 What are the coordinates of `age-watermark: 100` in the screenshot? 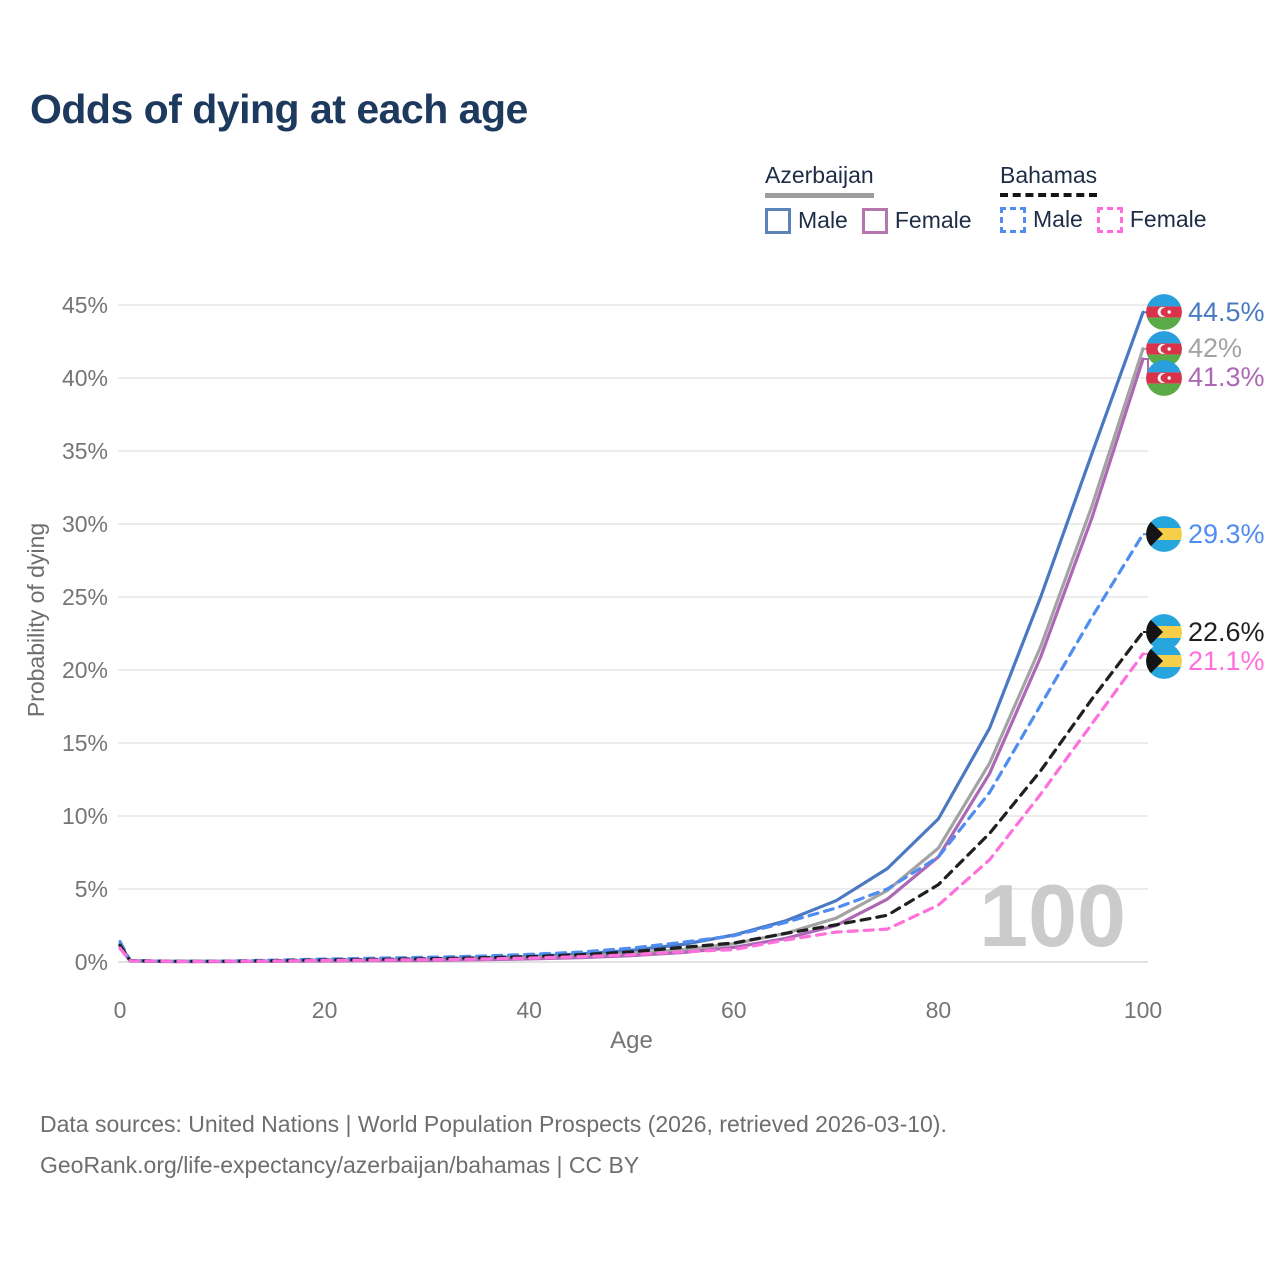 It's located at (1052, 915).